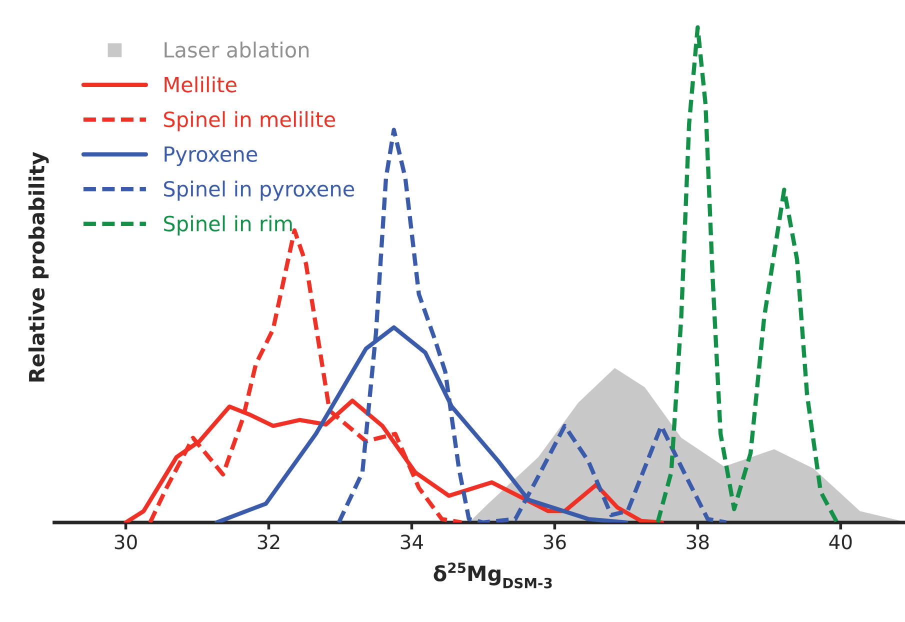 The image size is (905, 622). What do you see at coordinates (840, 542) in the screenshot?
I see `x-tick-label: 40` at bounding box center [840, 542].